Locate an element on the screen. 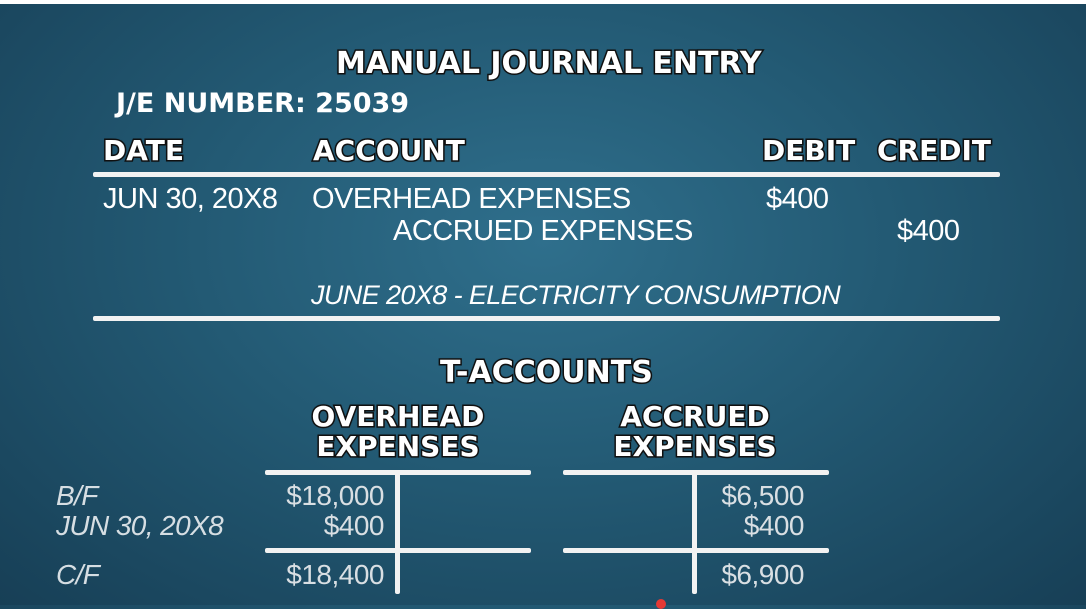 The width and height of the screenshot is (1086, 609). column-header-date: DATE is located at coordinates (144, 151).